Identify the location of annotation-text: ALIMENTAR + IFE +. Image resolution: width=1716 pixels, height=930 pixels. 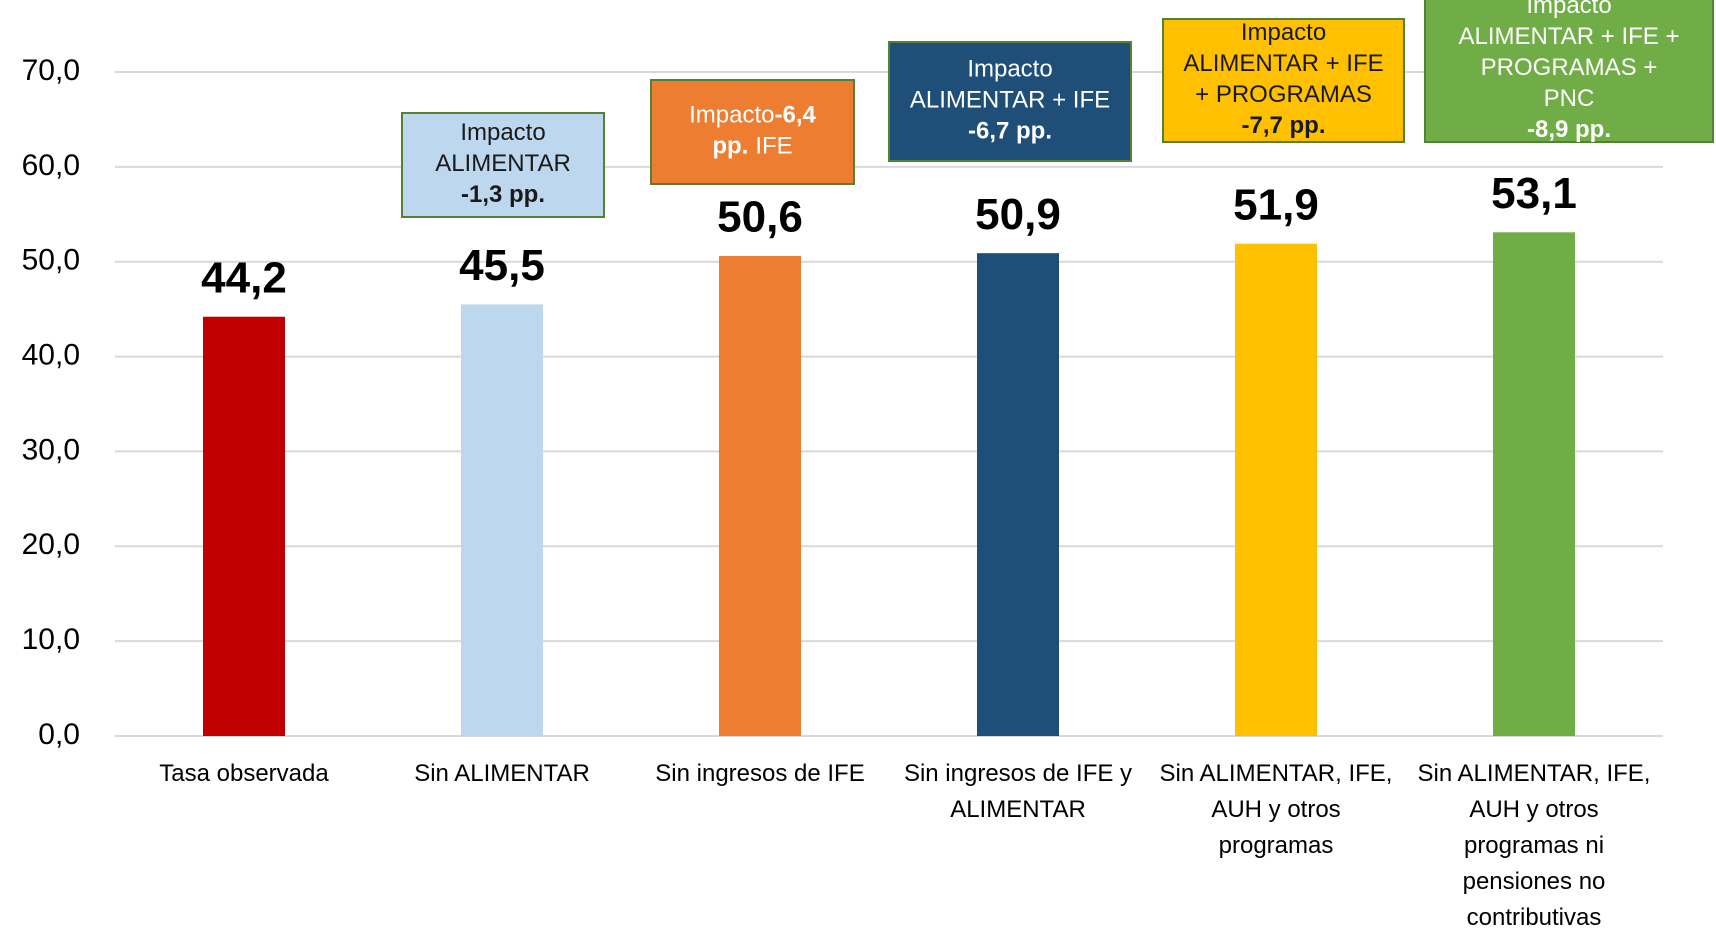
(1569, 36).